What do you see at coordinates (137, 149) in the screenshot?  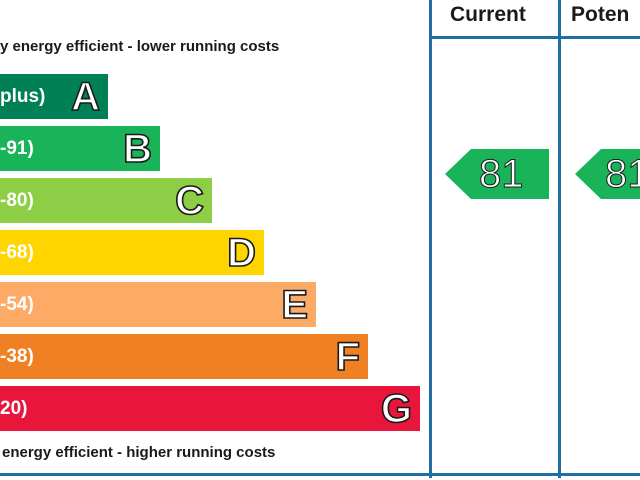 I see `band-b-letter: B` at bounding box center [137, 149].